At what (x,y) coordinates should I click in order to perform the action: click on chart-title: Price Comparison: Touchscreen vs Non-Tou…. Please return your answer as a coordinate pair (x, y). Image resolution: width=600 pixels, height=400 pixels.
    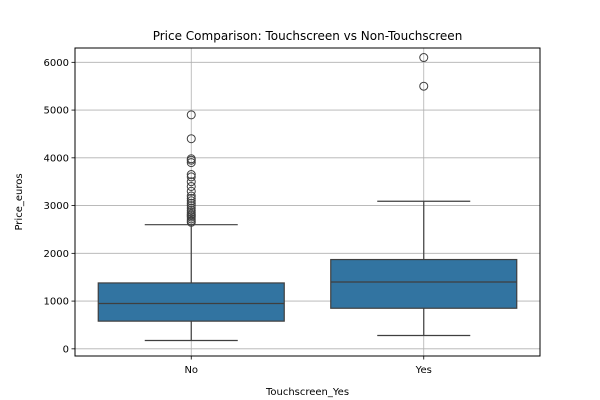
    Looking at the image, I should click on (308, 36).